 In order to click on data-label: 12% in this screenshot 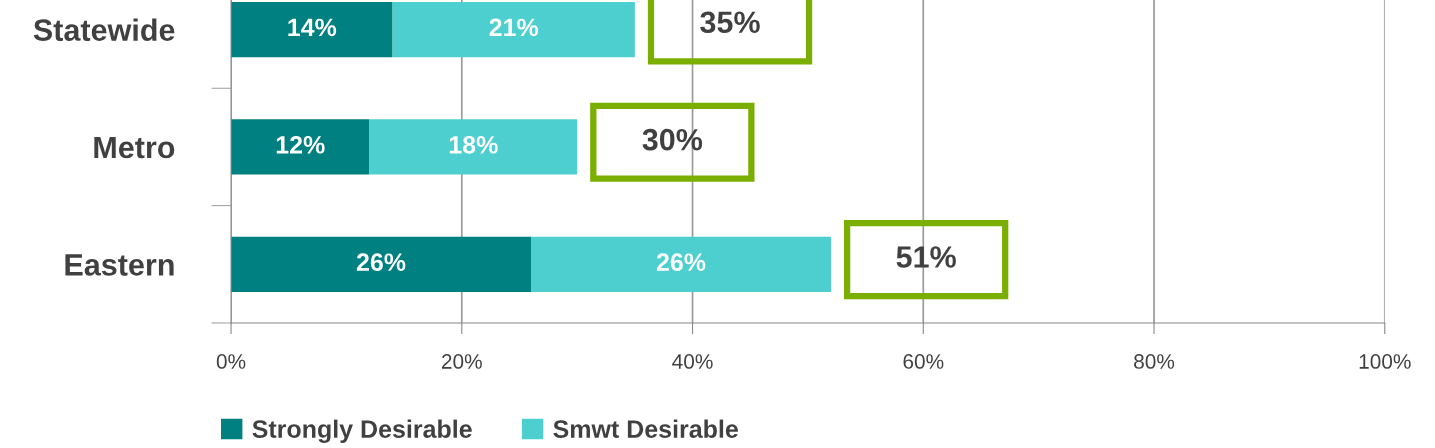, I will do `click(300, 144)`.